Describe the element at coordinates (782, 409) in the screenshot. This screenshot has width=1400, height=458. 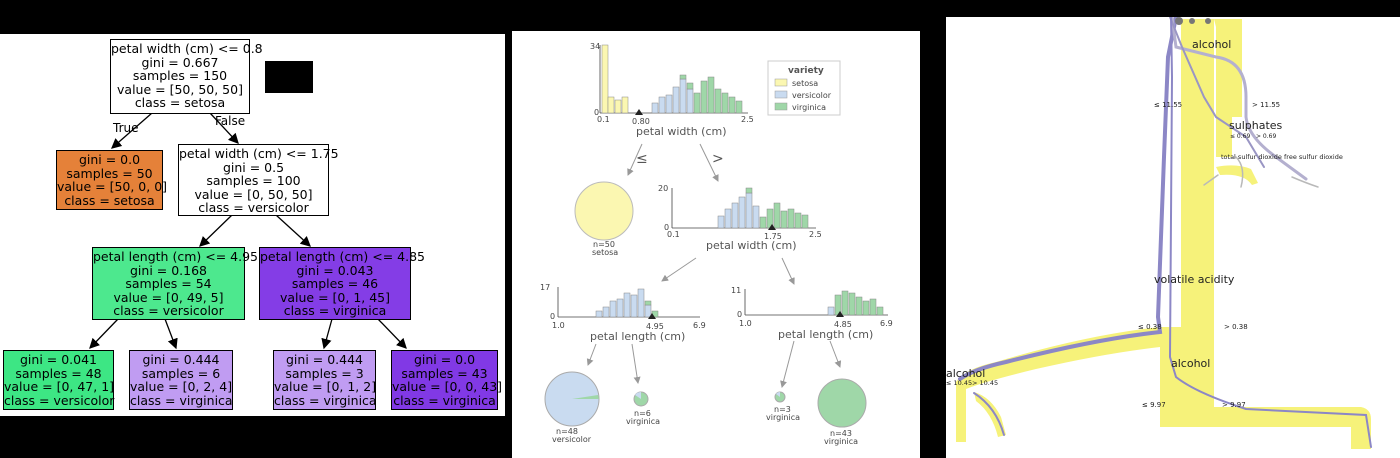
I see `svg-text: n=3` at that location.